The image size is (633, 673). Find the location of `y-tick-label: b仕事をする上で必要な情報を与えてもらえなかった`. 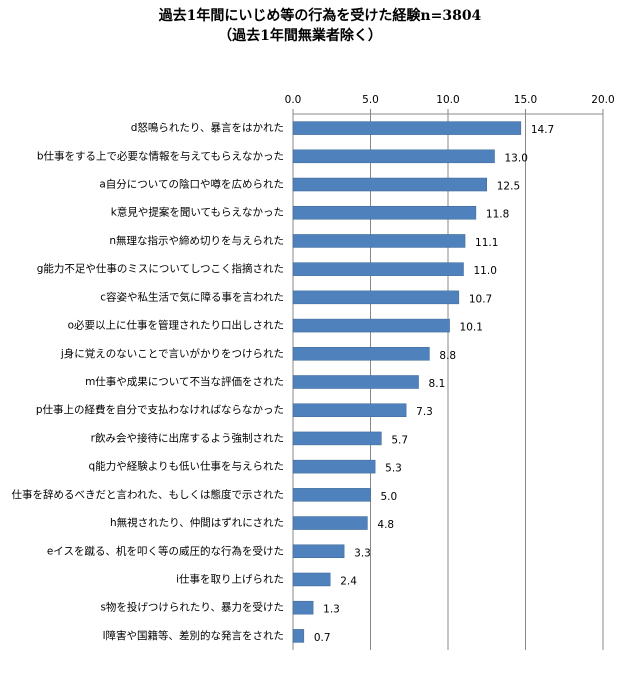

y-tick-label: b仕事をする上で必要な情報を与えてもらえなかった is located at coordinates (160, 155).